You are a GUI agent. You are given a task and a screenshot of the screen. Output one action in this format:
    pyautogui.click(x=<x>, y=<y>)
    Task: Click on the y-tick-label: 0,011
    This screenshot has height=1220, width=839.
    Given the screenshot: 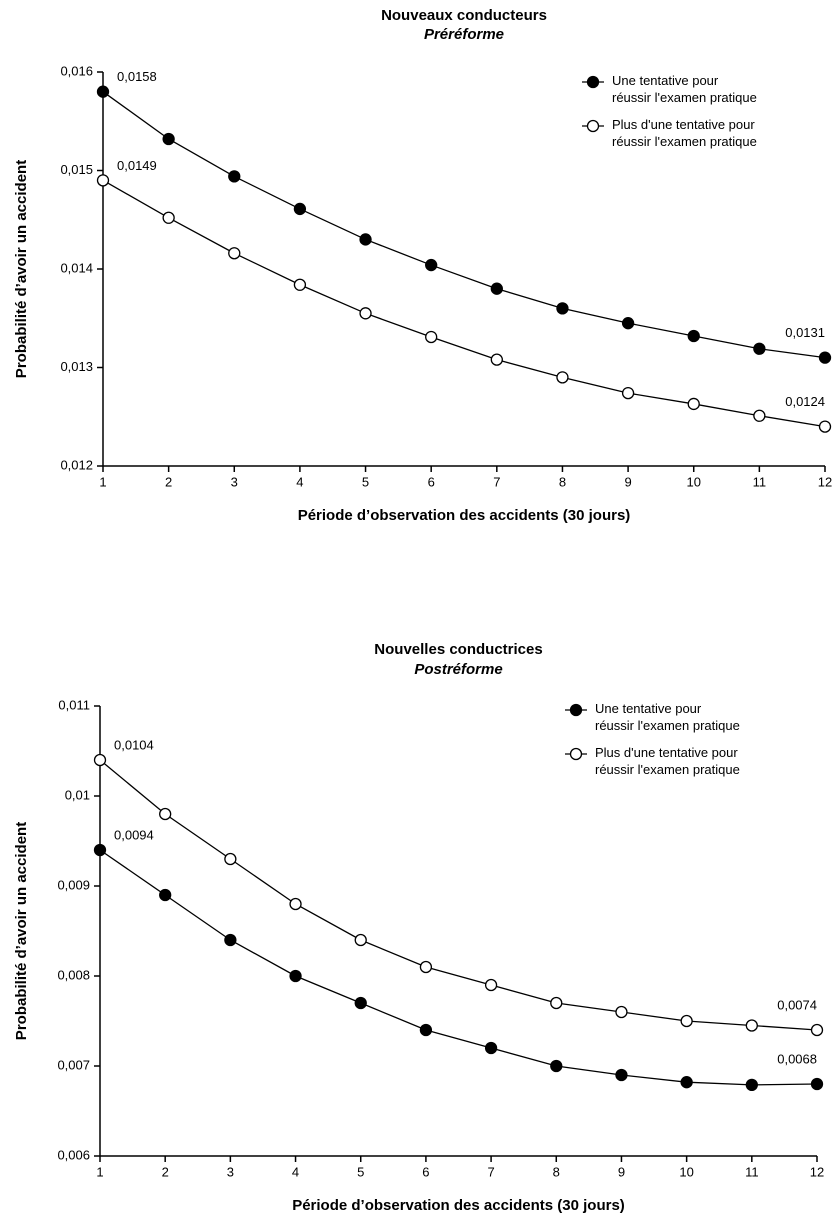 What is the action you would take?
    pyautogui.click(x=74, y=704)
    